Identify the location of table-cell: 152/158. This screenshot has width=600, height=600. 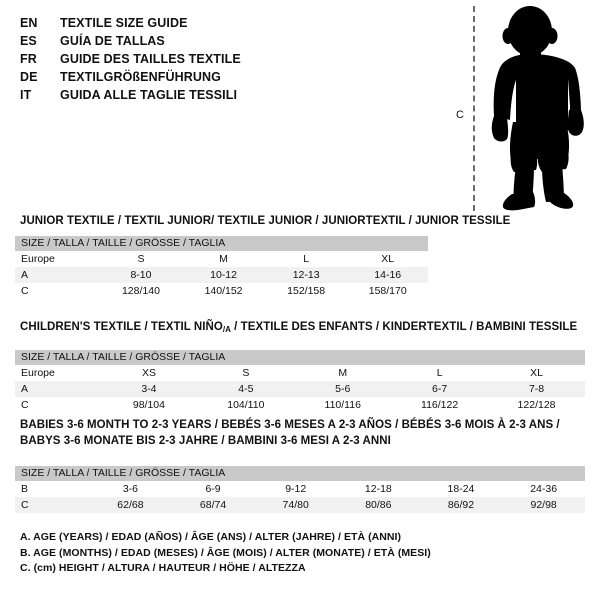
(306, 291).